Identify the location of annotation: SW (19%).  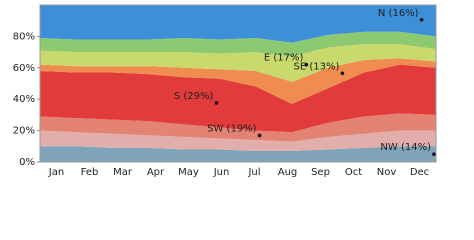
(232, 128).